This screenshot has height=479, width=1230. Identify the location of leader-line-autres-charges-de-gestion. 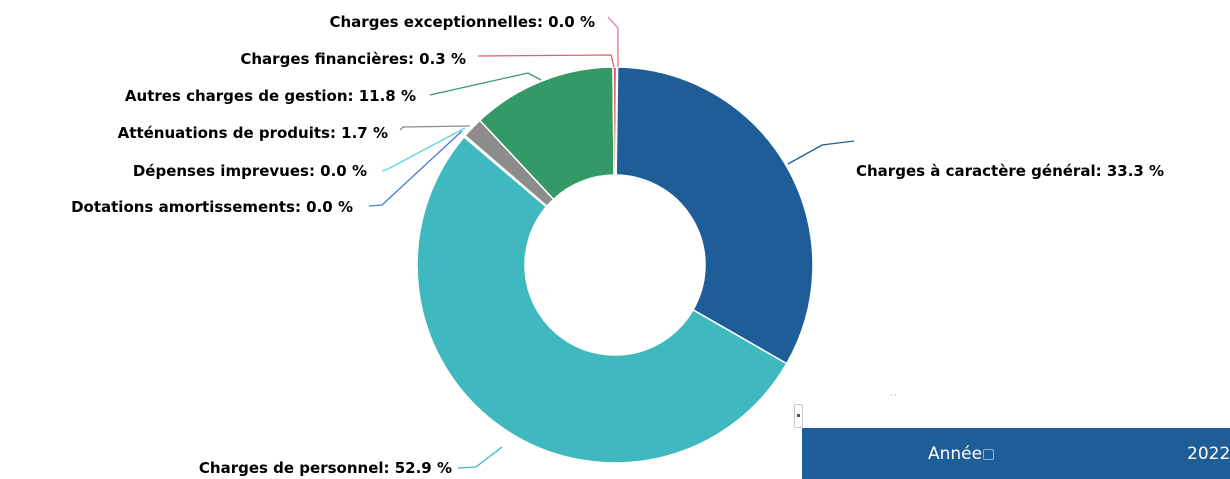
(485, 84).